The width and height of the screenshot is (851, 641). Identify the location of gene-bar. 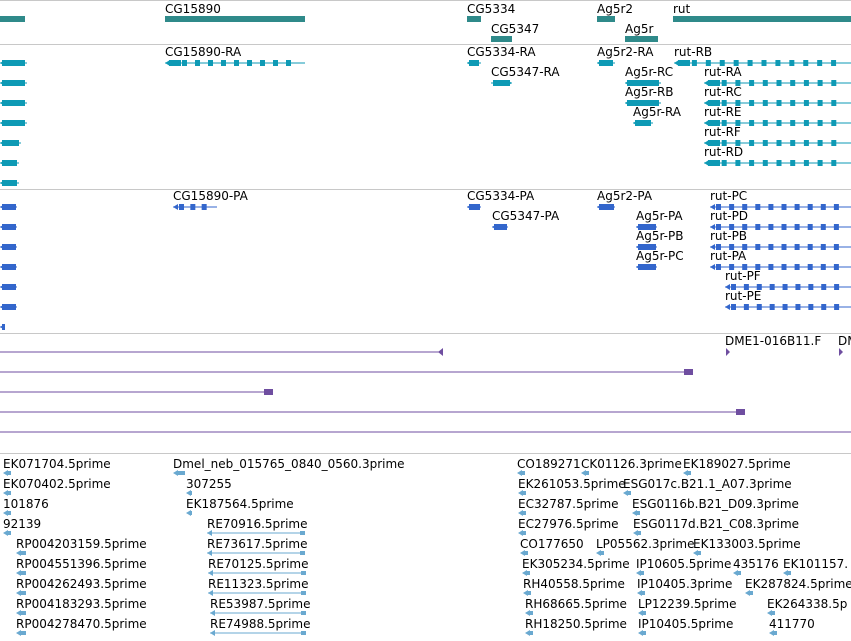
(474, 19).